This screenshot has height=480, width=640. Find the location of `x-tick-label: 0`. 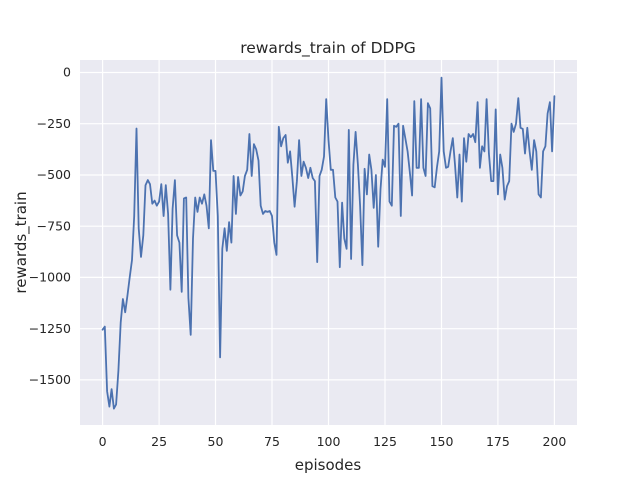

x-tick-label: 0 is located at coordinates (103, 441).